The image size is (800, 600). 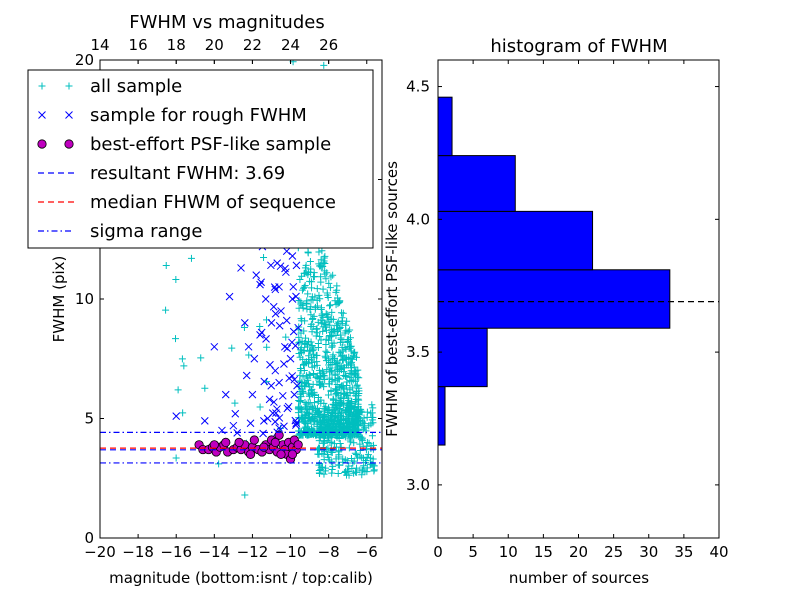 I want to click on legend-entry-rough-sample: sample for rough FWHM, so click(x=172, y=115).